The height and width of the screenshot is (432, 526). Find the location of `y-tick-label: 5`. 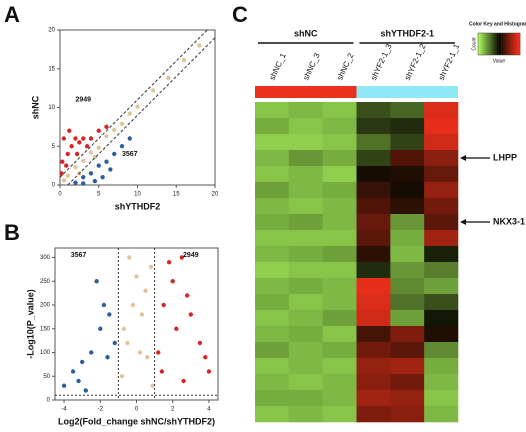

y-tick-label: 5 is located at coordinates (54, 147).